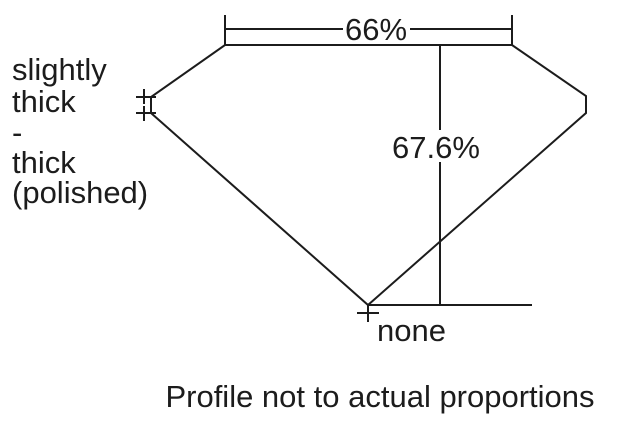  I want to click on girdle-label-line-1: slightly, so click(59, 69).